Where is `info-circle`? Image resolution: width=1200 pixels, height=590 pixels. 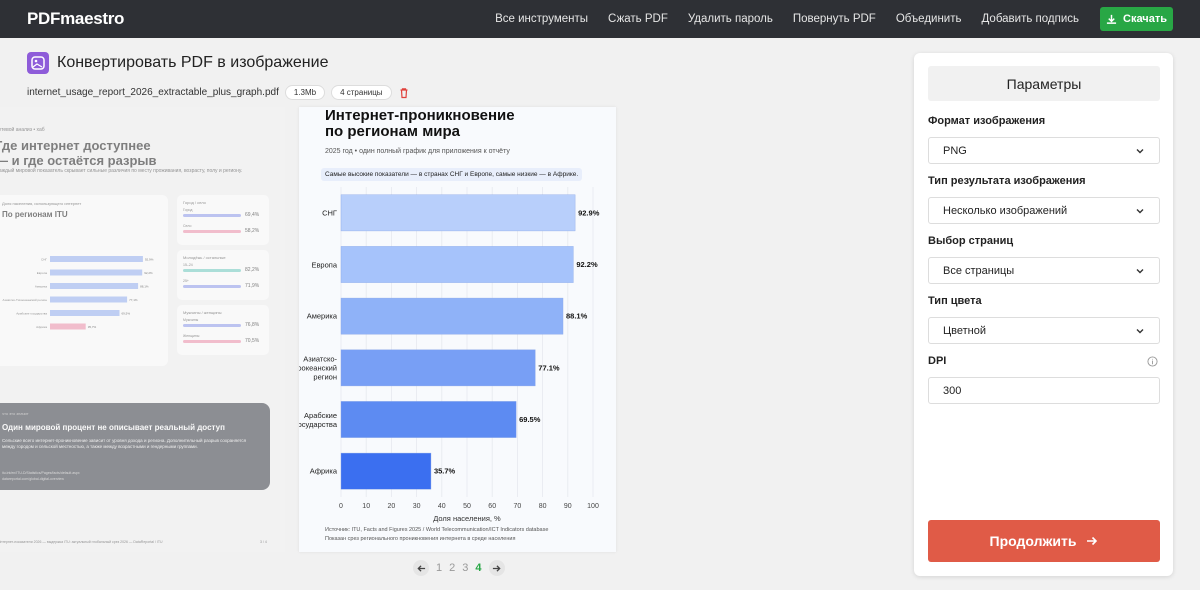 info-circle is located at coordinates (1152, 361).